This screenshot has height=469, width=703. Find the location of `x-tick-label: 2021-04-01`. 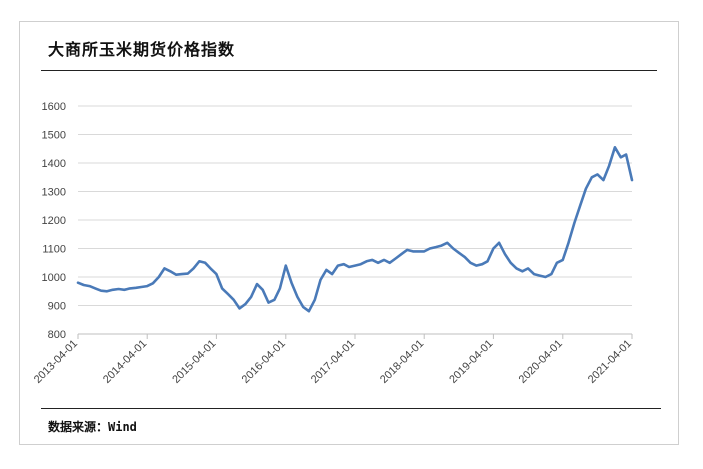

x-tick-label: 2021-04-01 is located at coordinates (610, 362).